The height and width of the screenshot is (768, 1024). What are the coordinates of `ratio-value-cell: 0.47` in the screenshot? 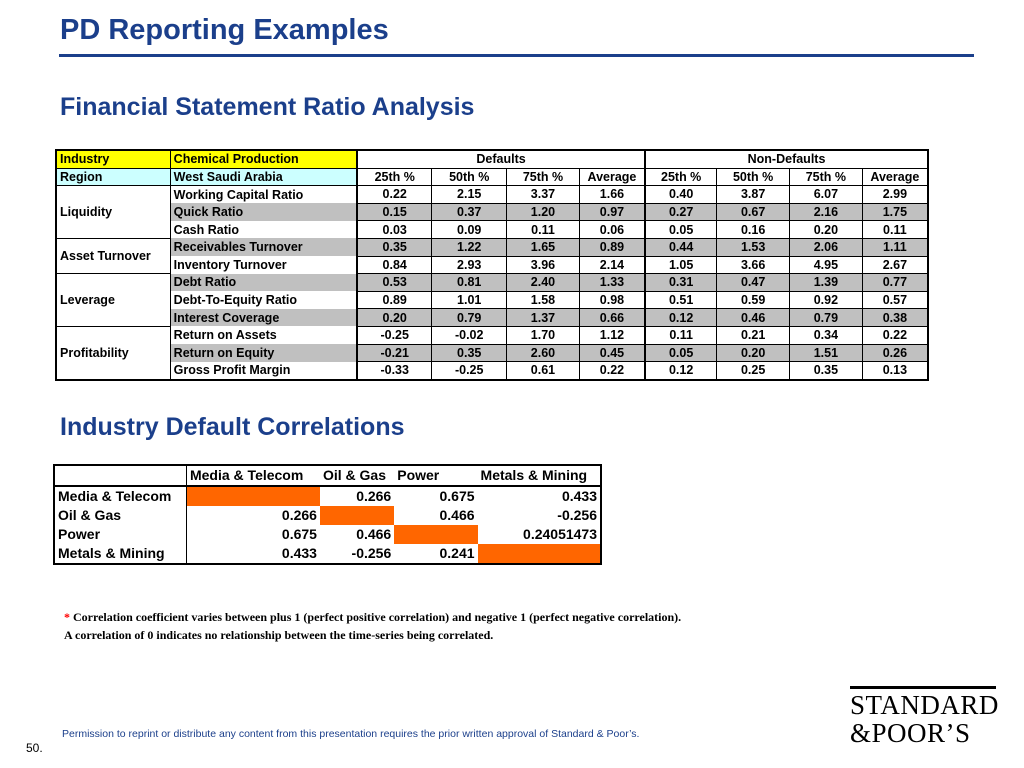 It's located at (753, 282).